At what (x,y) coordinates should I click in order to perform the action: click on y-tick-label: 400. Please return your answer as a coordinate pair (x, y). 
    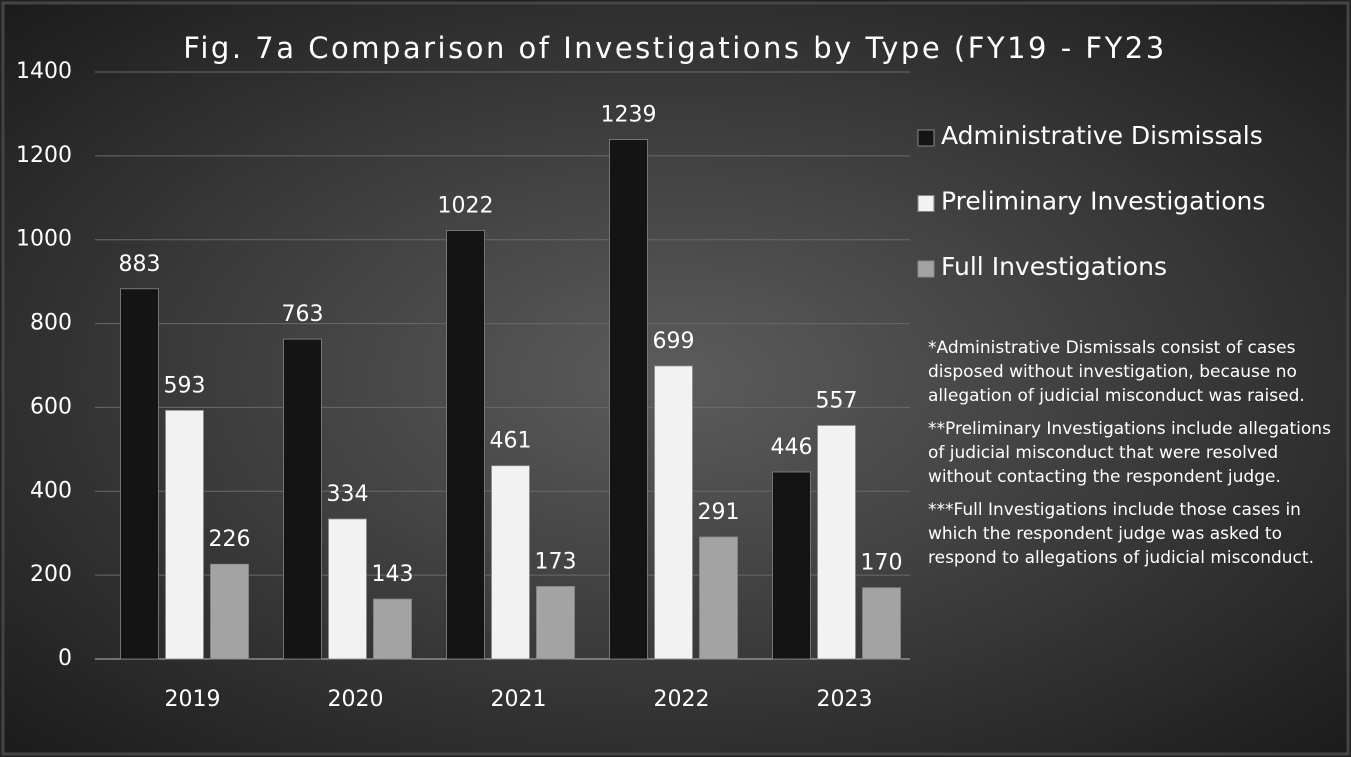
    Looking at the image, I should click on (51, 490).